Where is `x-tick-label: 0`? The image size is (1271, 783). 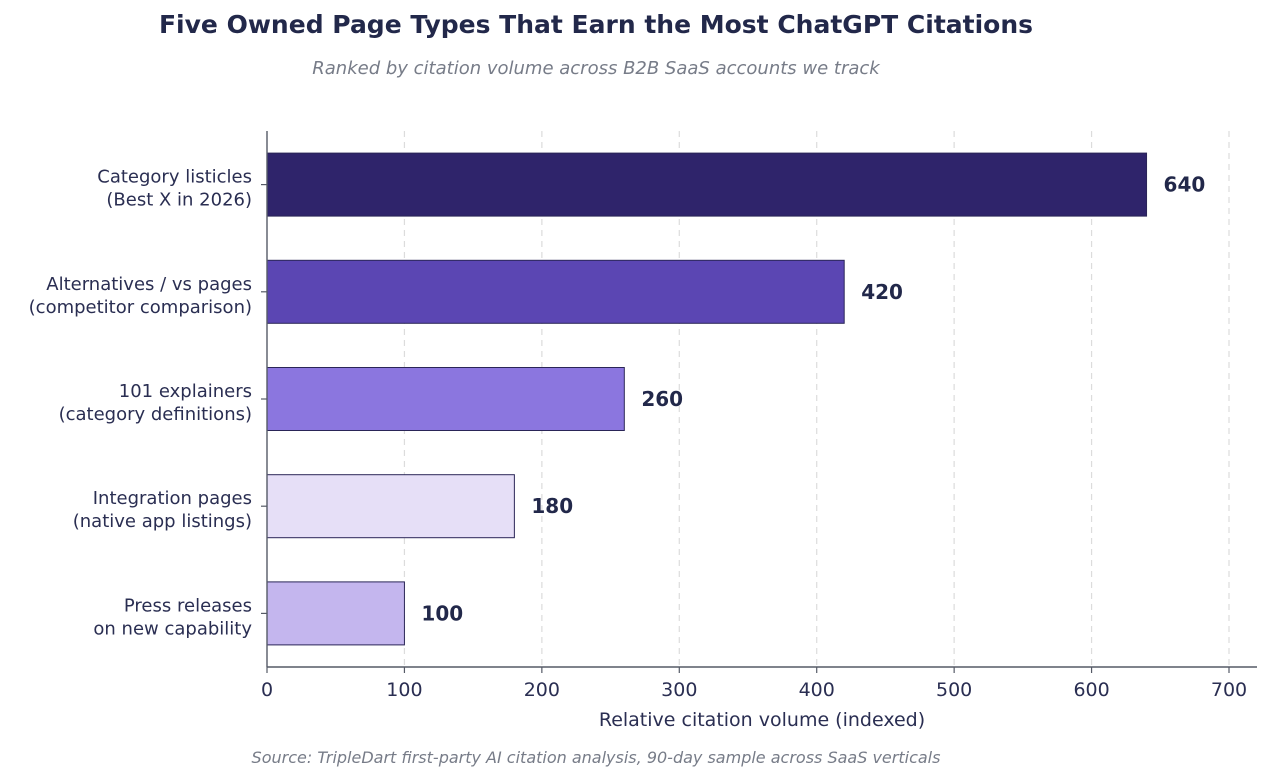 x-tick-label: 0 is located at coordinates (267, 690).